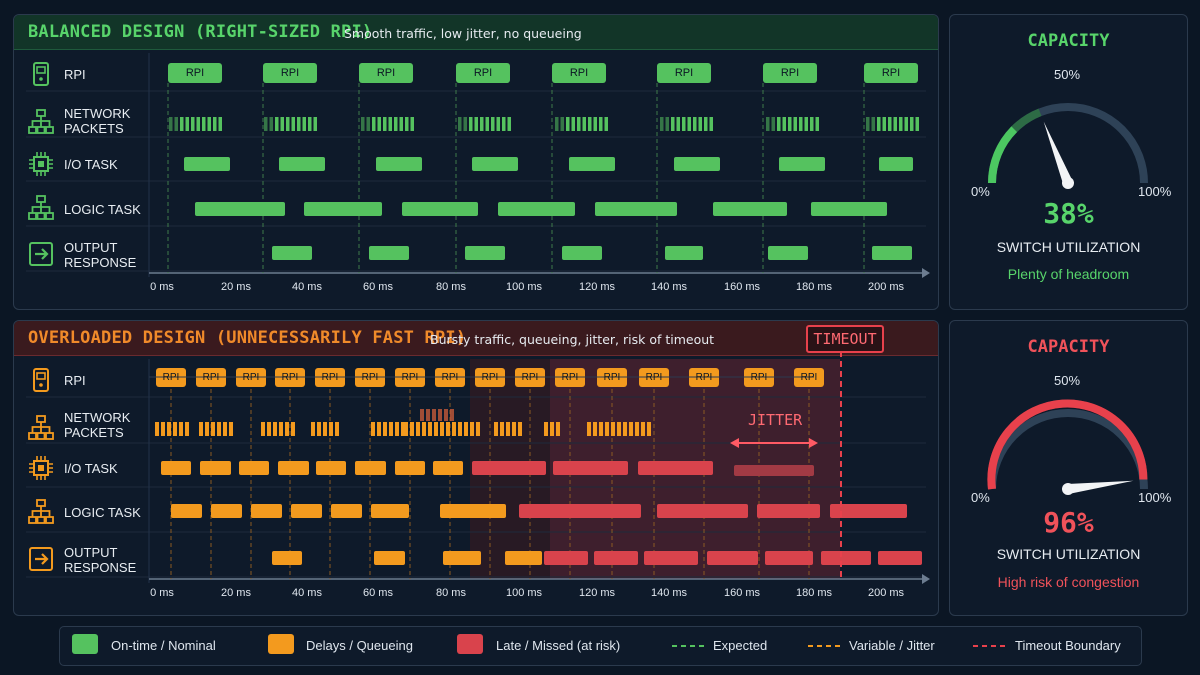  I want to click on gauge-hub, so click(1068, 183).